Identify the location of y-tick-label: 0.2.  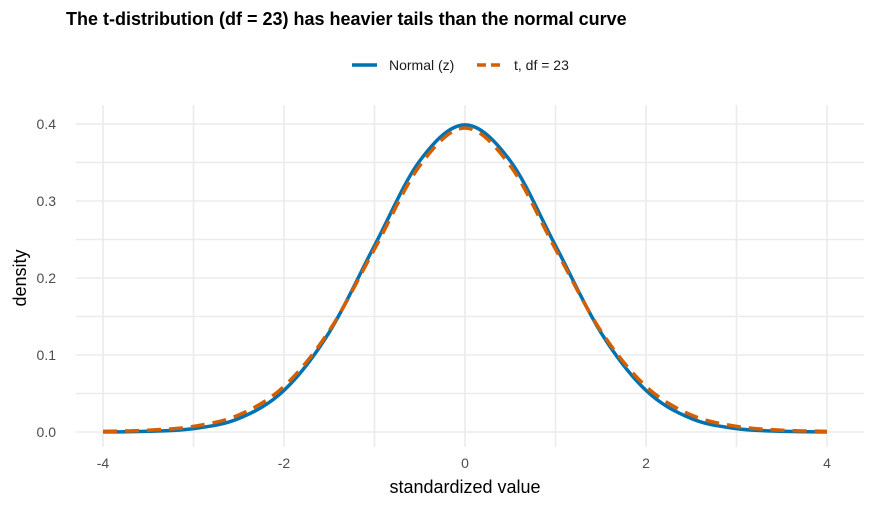
(47, 278).